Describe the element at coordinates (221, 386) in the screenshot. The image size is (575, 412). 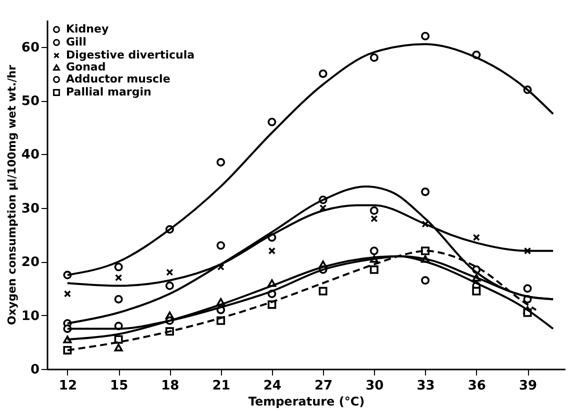
I see `x-tick-label: 21` at that location.